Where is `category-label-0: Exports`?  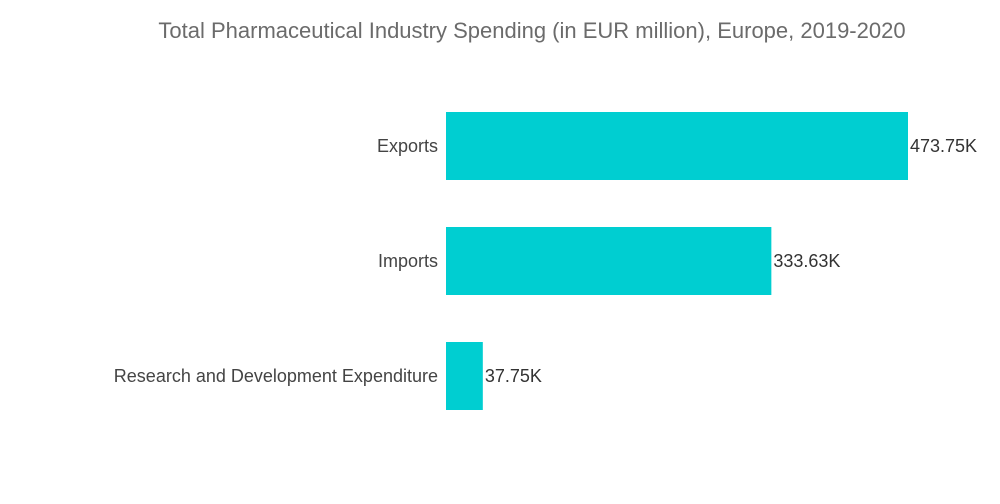 category-label-0: Exports is located at coordinates (407, 146).